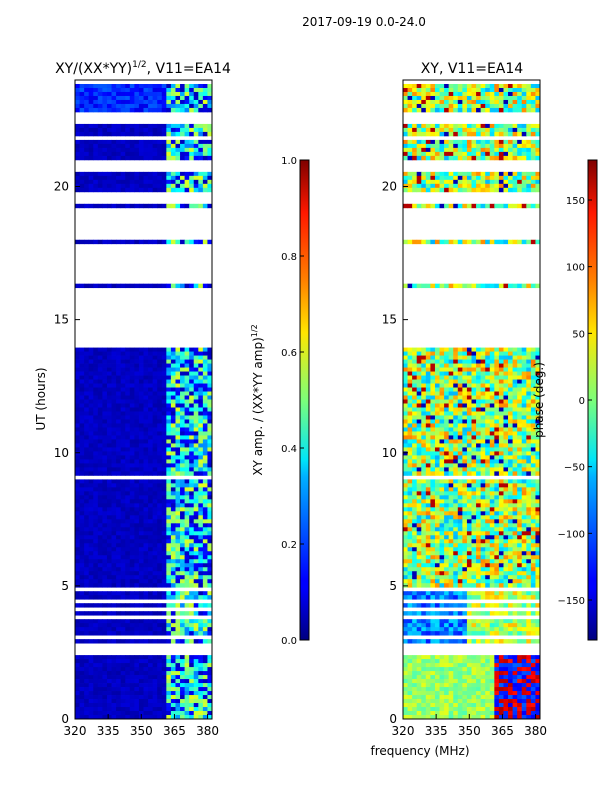  What do you see at coordinates (575, 268) in the screenshot?
I see `colorbar-tick-label: 100` at bounding box center [575, 268].